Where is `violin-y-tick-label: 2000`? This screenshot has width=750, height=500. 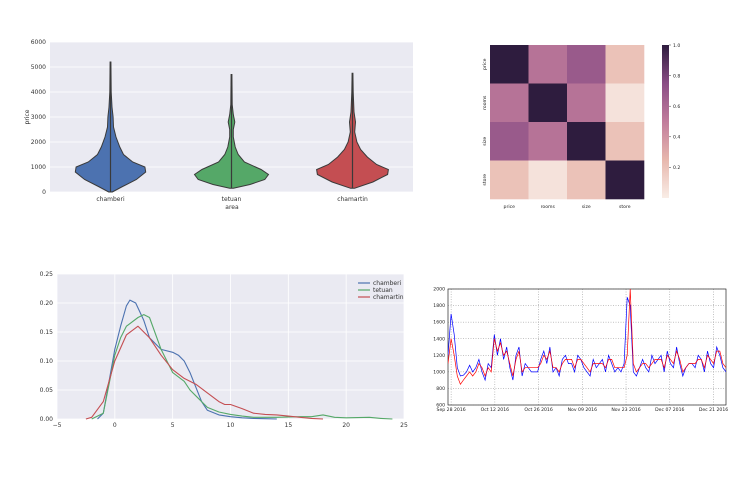
violin-y-tick-label: 2000 is located at coordinates (38, 142).